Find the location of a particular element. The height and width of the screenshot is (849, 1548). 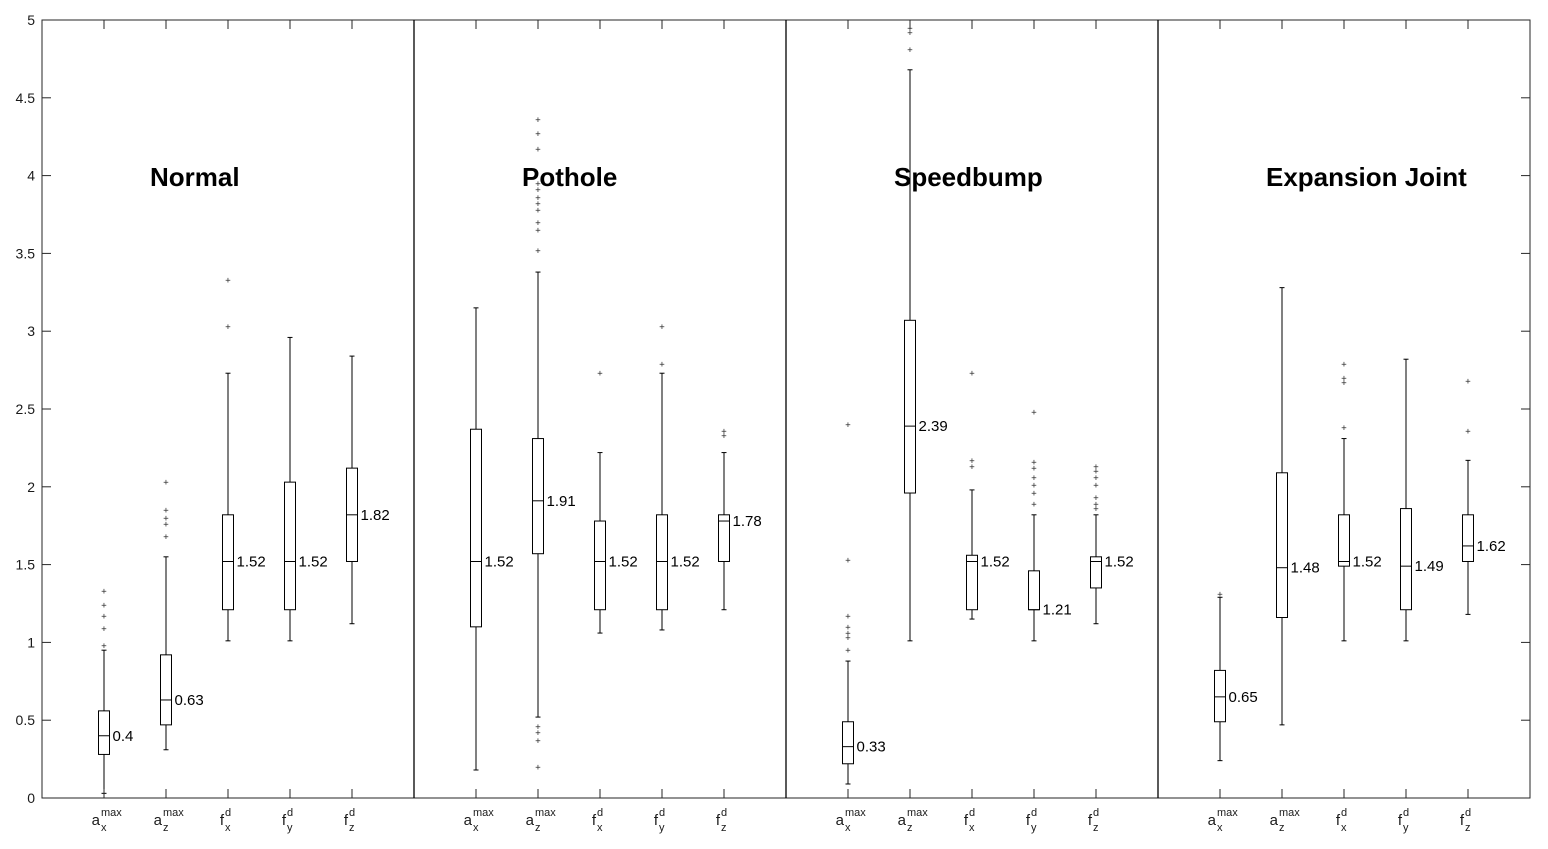

box-0: 0.33+++++++ is located at coordinates (864, 603).